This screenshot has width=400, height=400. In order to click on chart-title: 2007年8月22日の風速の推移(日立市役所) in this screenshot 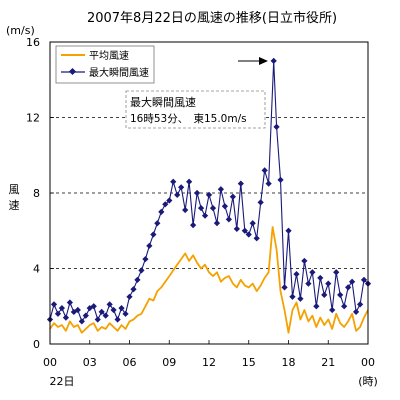, I will do `click(212, 18)`.